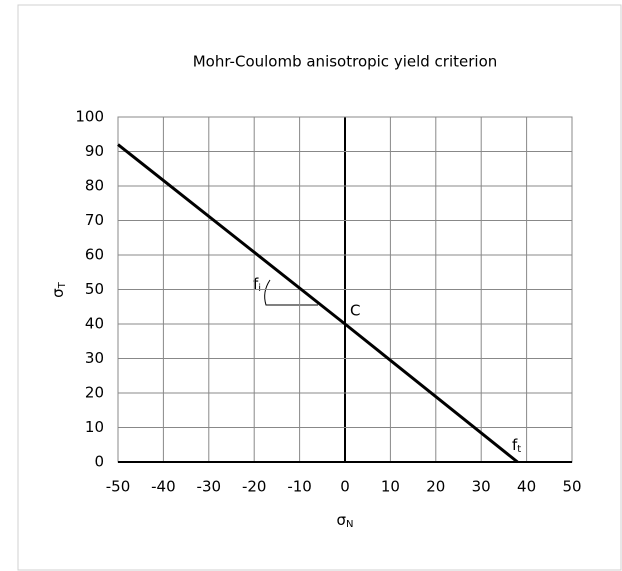 The width and height of the screenshot is (622, 571). I want to click on y-tick-label: 70, so click(94, 220).